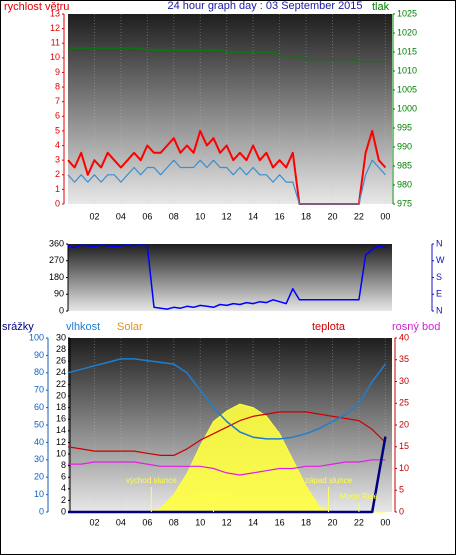  I want to click on annotation: Moon Set, so click(213, 496).